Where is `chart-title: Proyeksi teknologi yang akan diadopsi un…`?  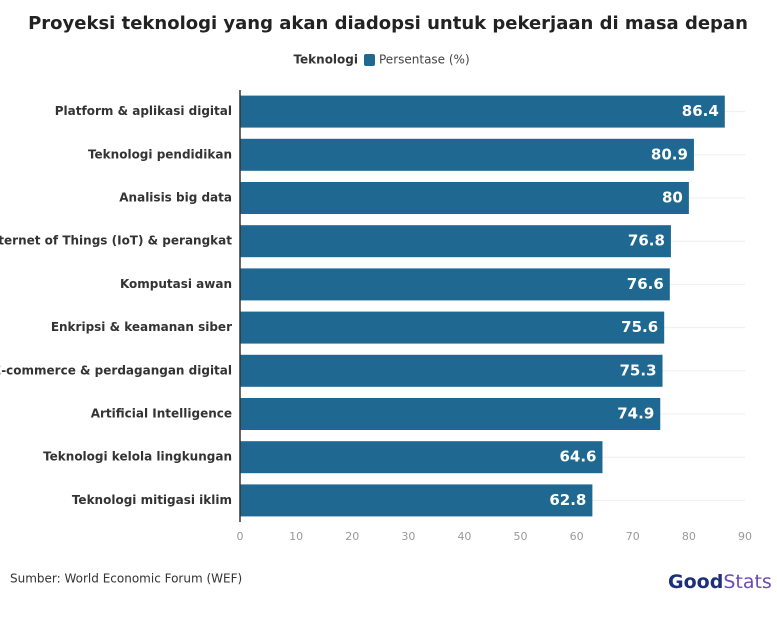
chart-title: Proyeksi teknologi yang akan diadopsi un… is located at coordinates (388, 23).